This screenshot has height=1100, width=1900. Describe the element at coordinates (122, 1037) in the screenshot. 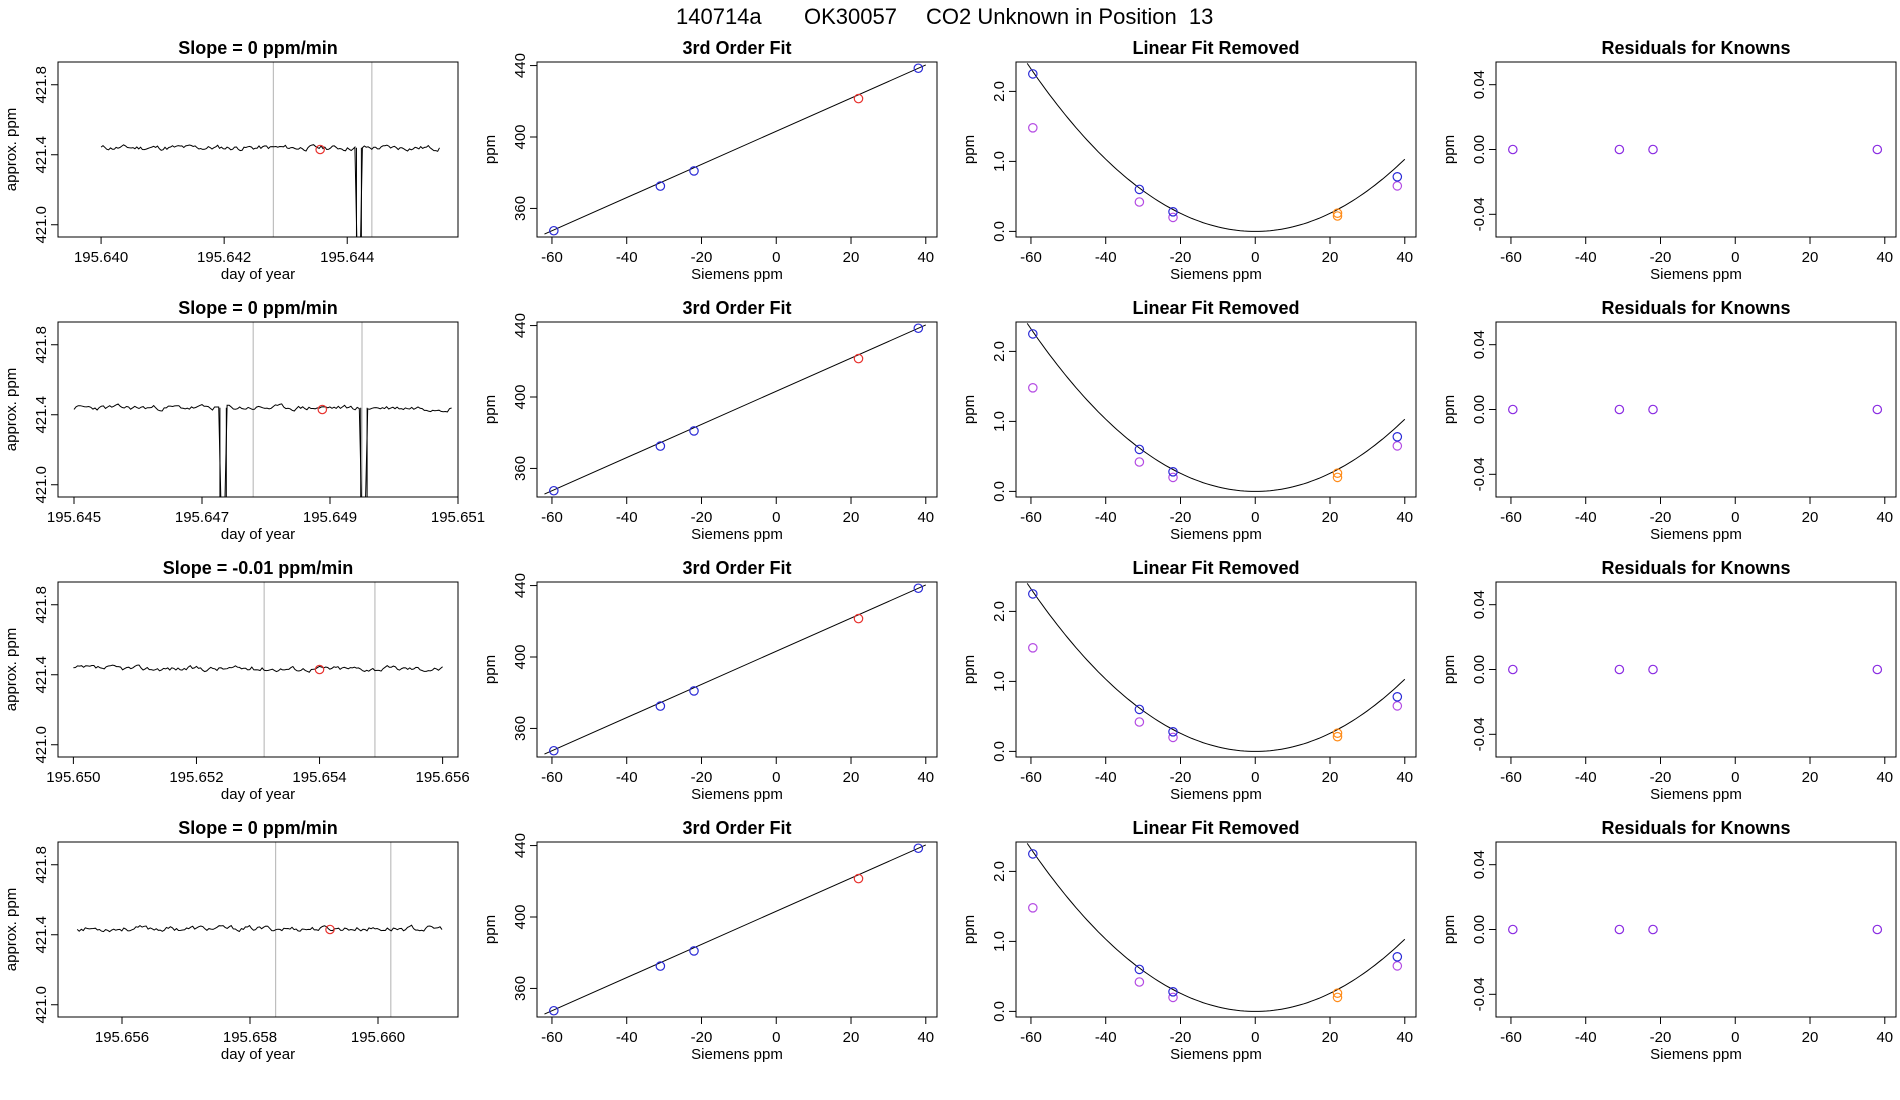

I see `x-tick-label: 195.656` at that location.